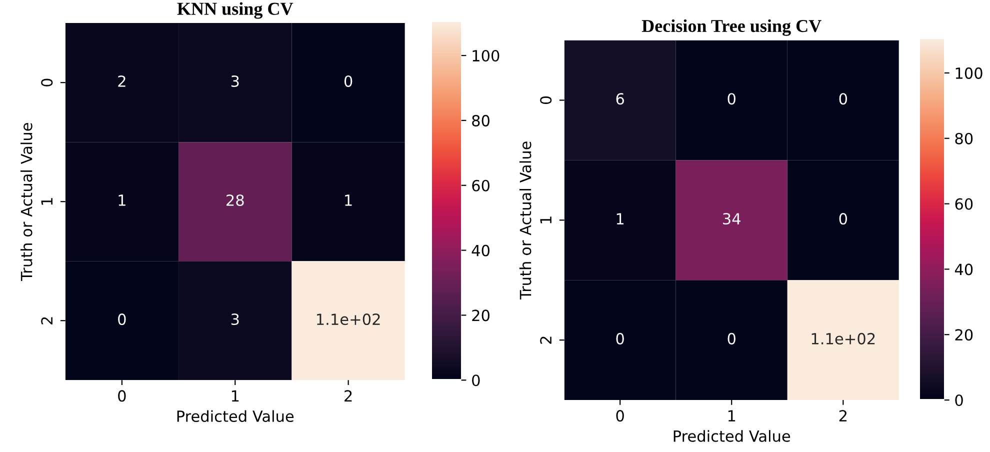 Image resolution: width=990 pixels, height=452 pixels. I want to click on data-label: 6, so click(620, 99).